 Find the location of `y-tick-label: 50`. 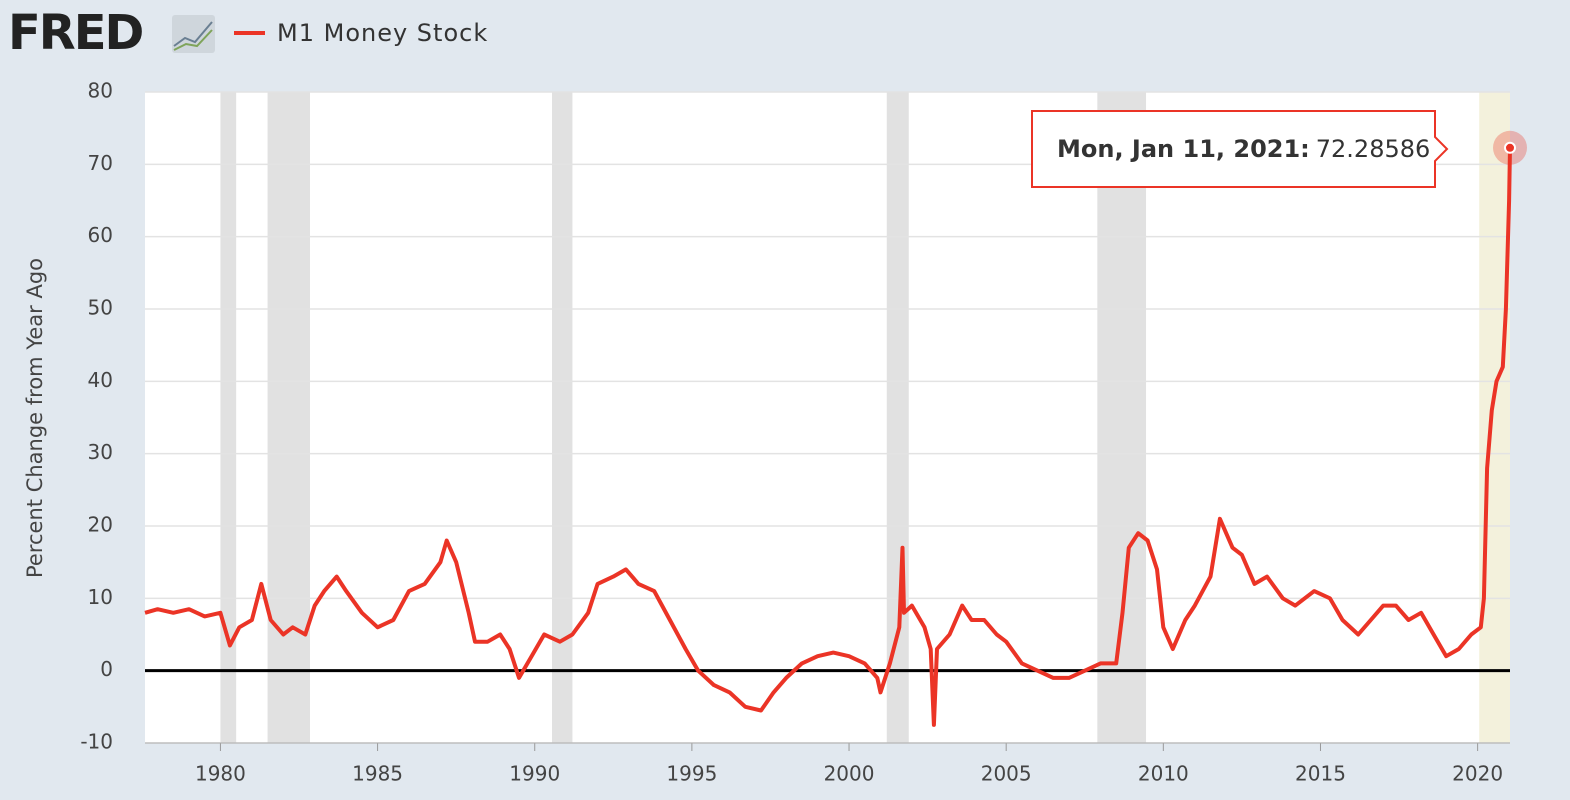

y-tick-label: 50 is located at coordinates (100, 308).